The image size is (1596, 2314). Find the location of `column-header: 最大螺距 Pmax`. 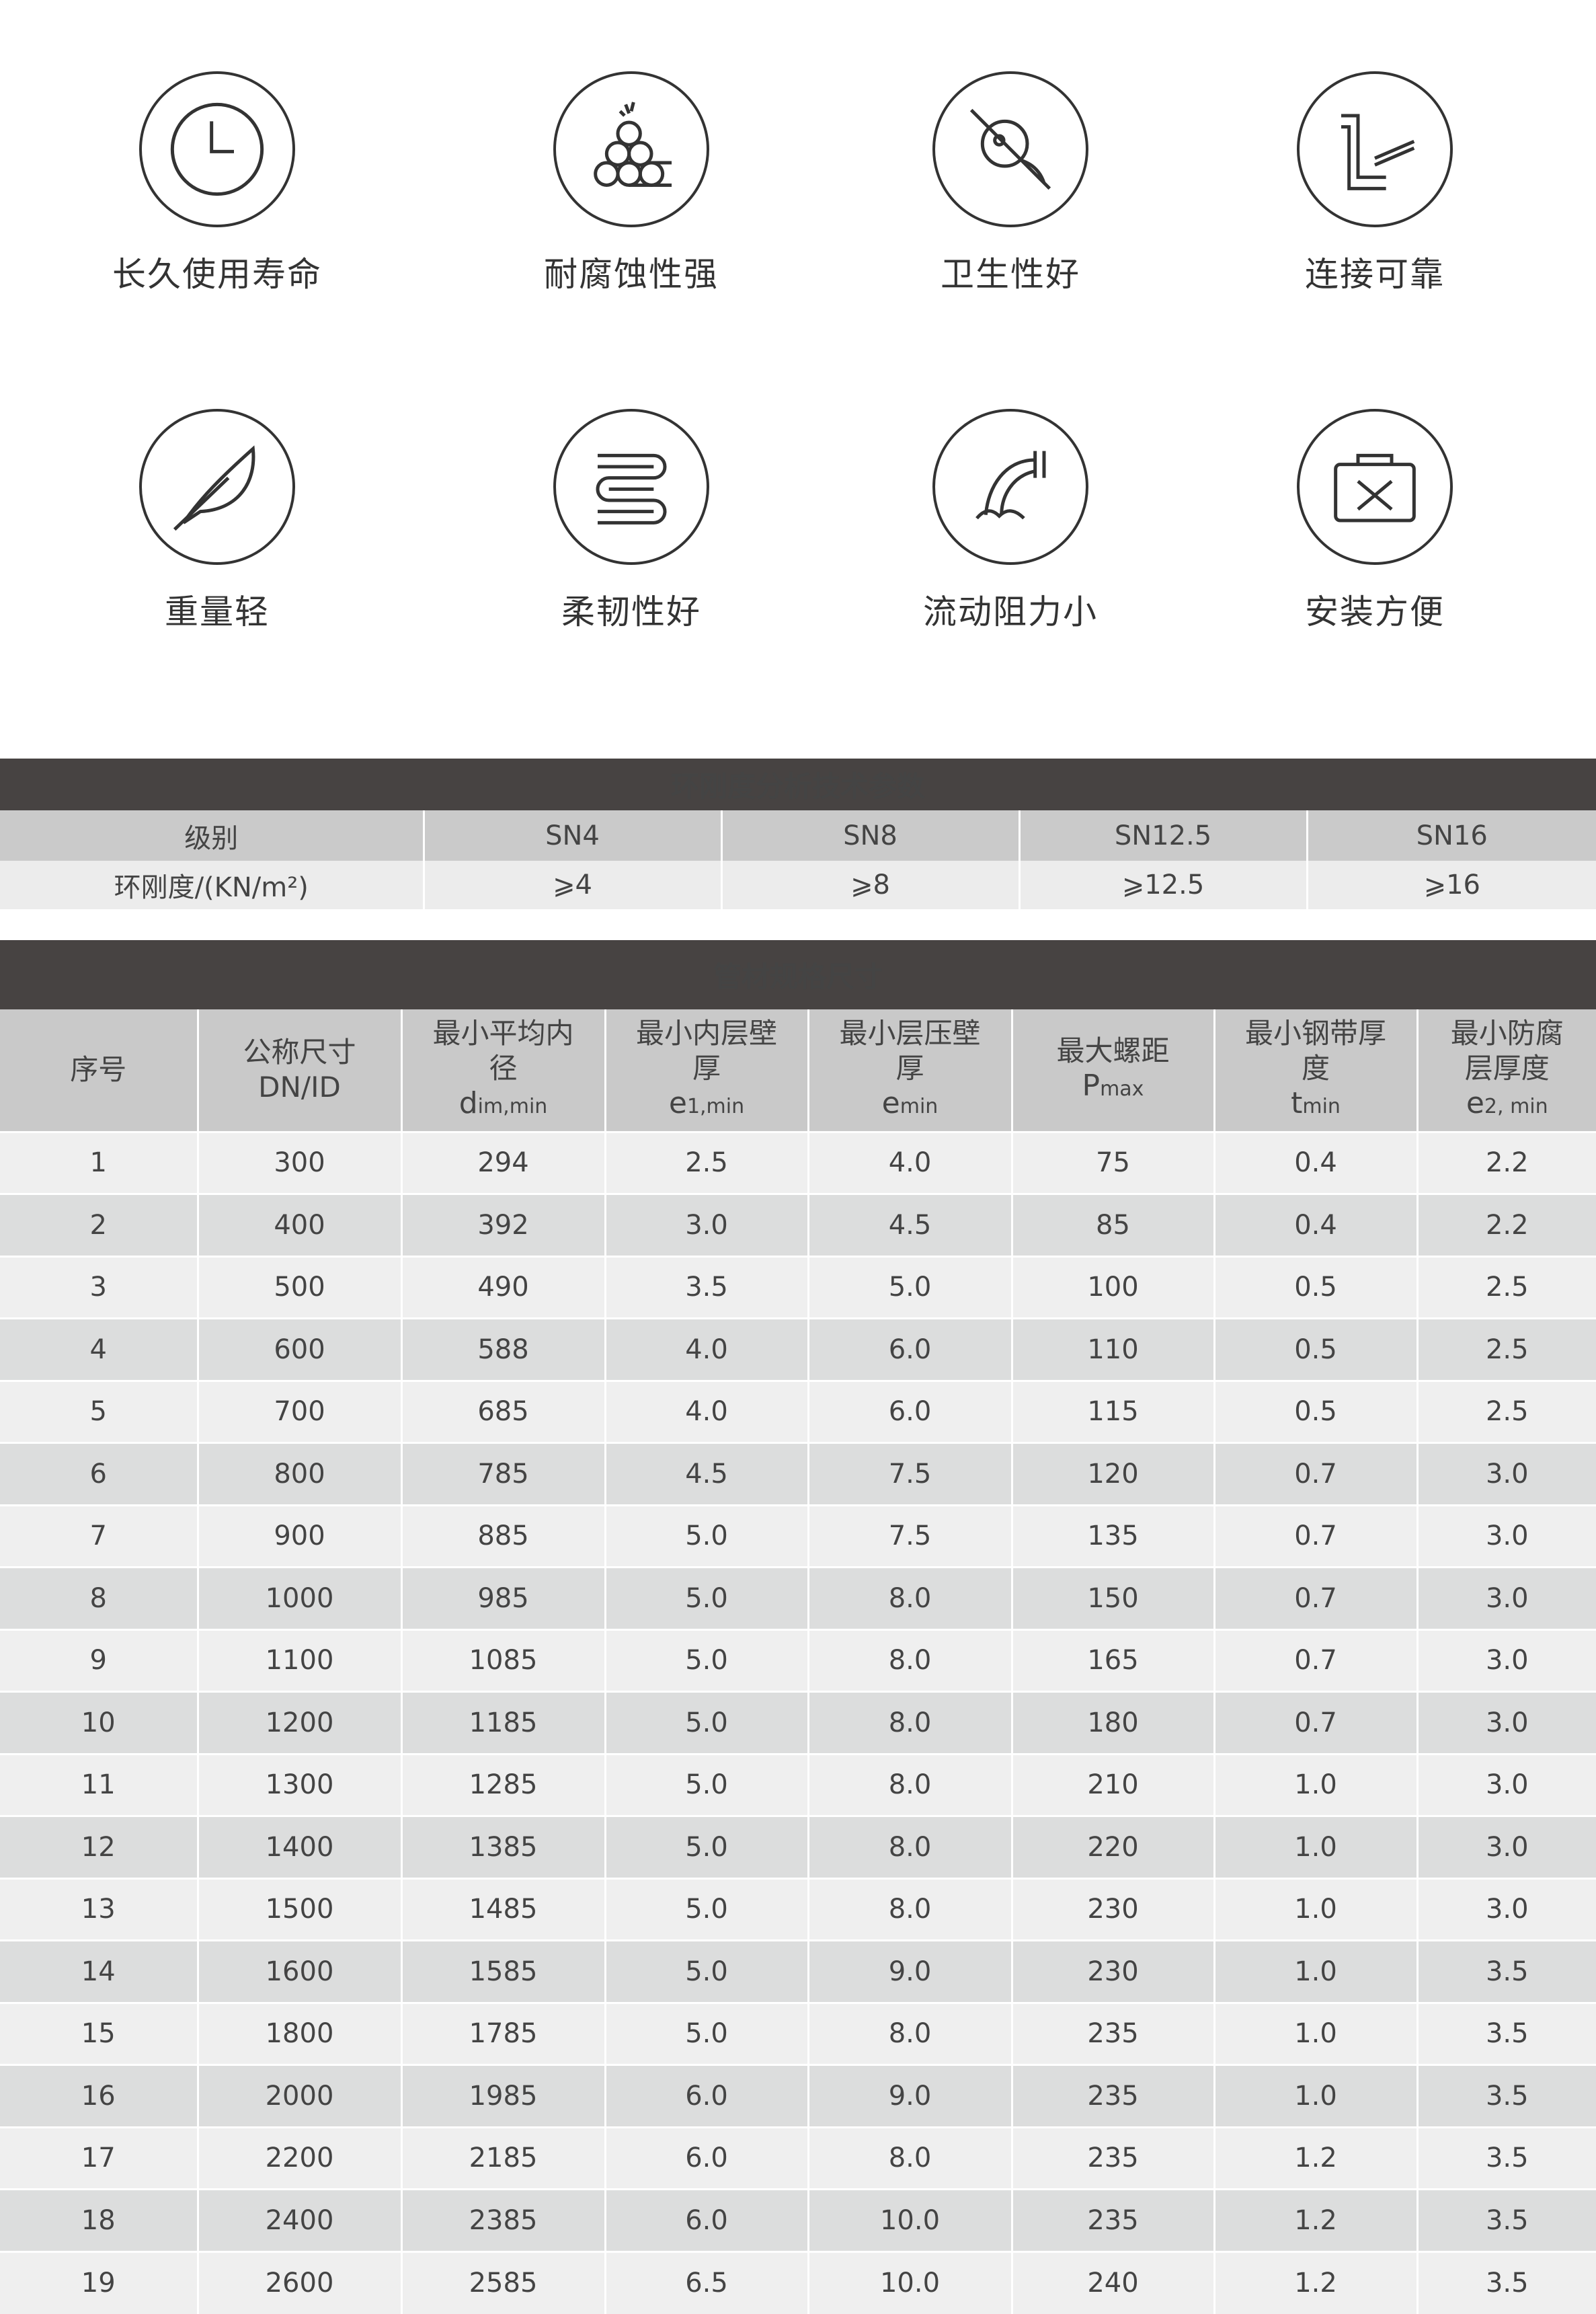

column-header: 最大螺距 Pmax is located at coordinates (1112, 1070).